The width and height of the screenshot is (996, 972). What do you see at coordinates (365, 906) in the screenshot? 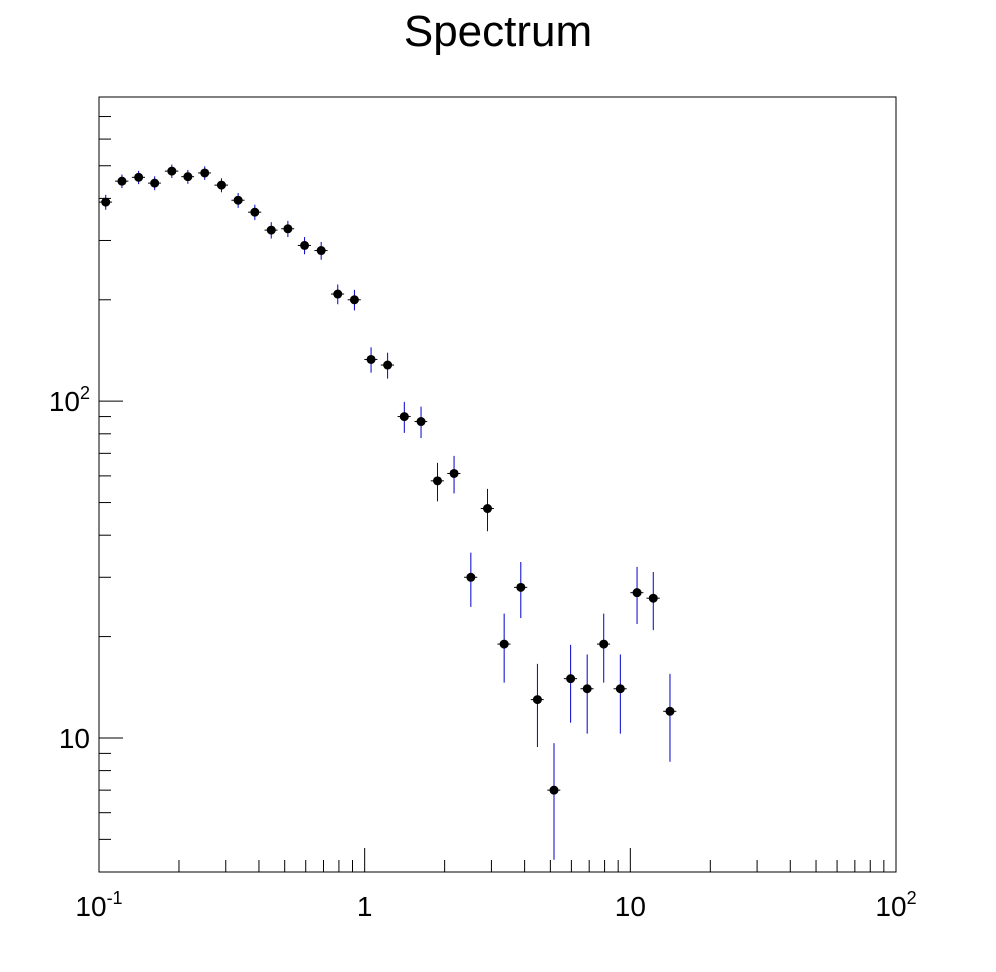
I see `x-tick-label: 1` at bounding box center [365, 906].